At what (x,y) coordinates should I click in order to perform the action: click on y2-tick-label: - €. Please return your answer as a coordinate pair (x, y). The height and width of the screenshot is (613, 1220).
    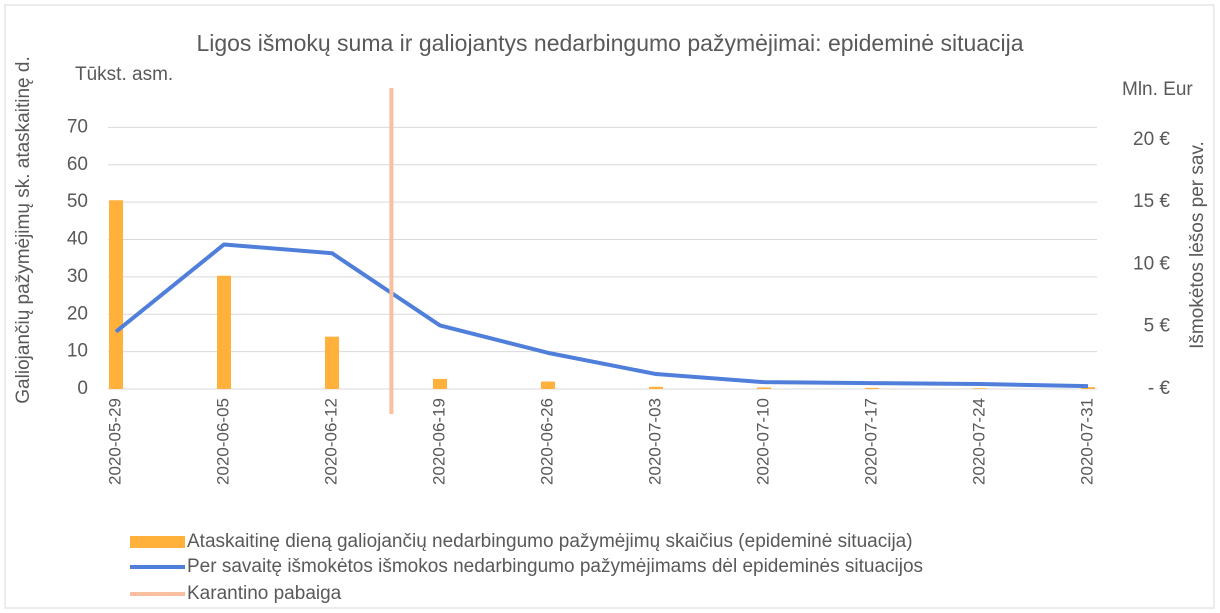
    Looking at the image, I should click on (1159, 388).